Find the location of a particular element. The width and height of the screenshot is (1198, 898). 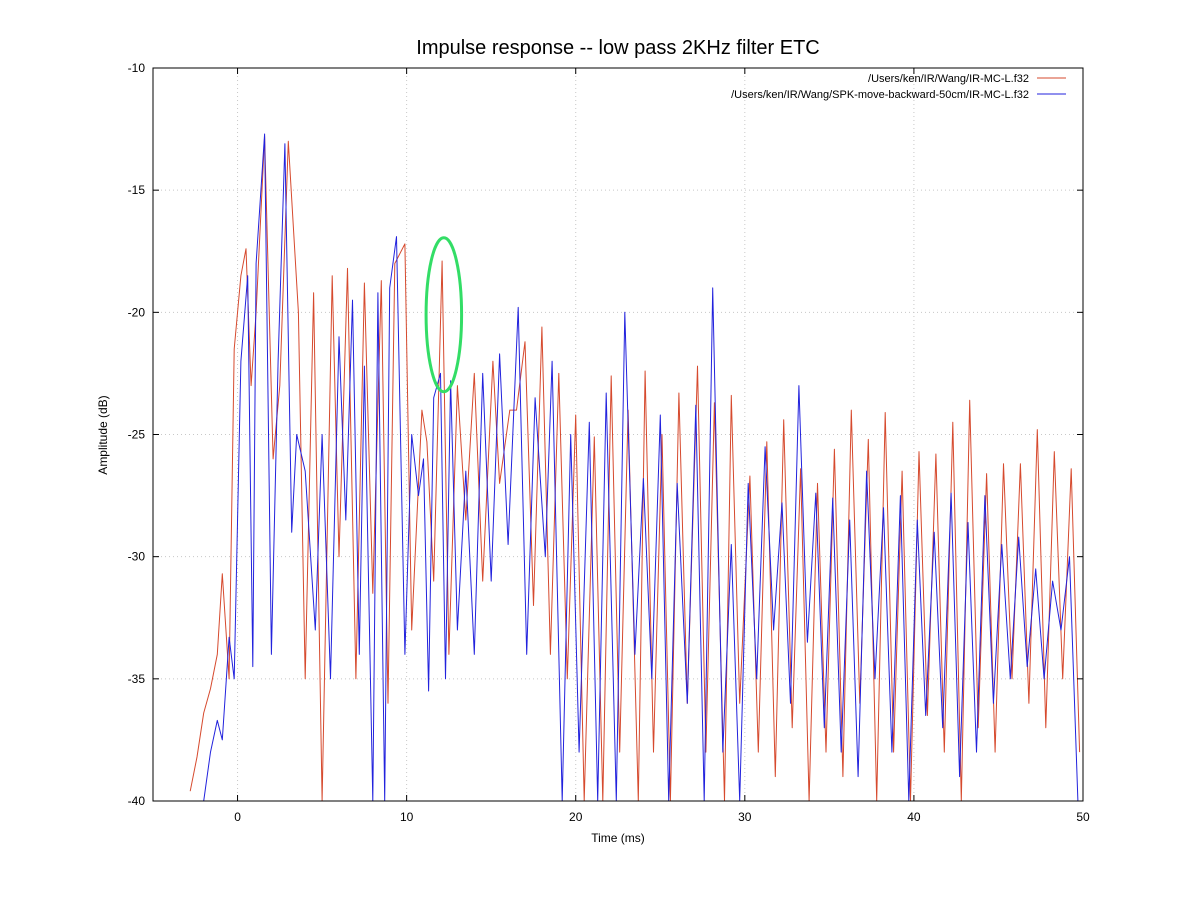

highlight-ellipse is located at coordinates (444, 315).